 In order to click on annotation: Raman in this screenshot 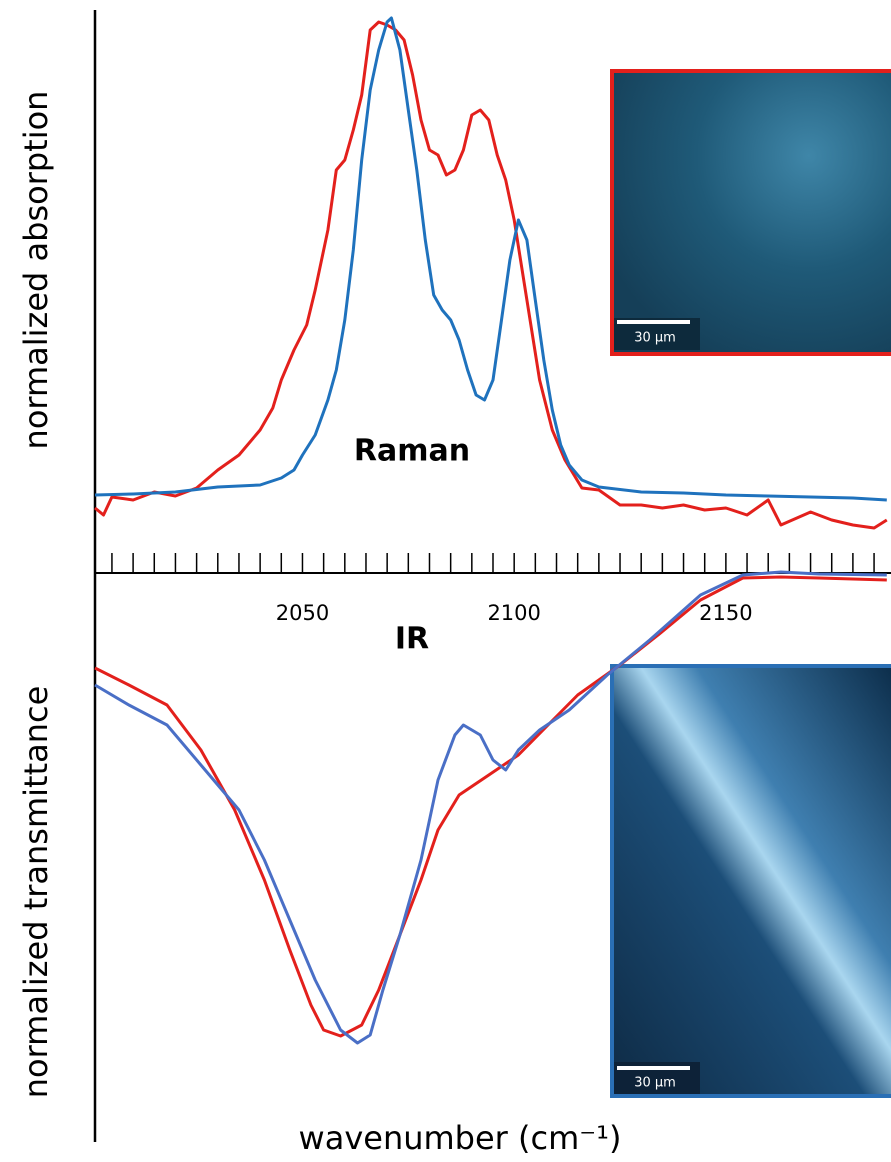, I will do `click(412, 451)`.